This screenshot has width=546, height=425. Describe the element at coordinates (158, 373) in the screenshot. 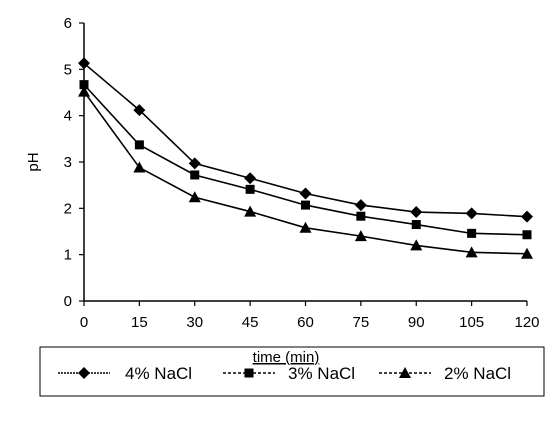

I see `legend-label: 4% NaCl` at that location.